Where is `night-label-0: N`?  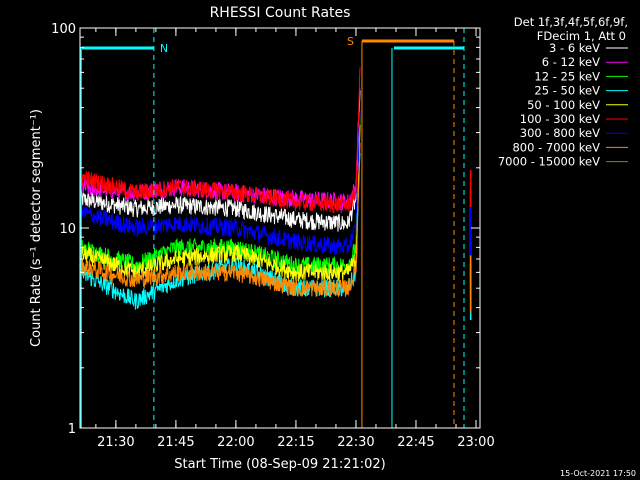
night-label-0: N is located at coordinates (164, 48).